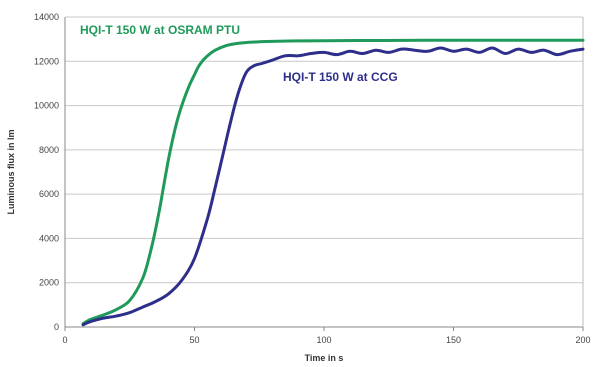 The width and height of the screenshot is (594, 367). What do you see at coordinates (324, 358) in the screenshot?
I see `x-axis-label: Time in s` at bounding box center [324, 358].